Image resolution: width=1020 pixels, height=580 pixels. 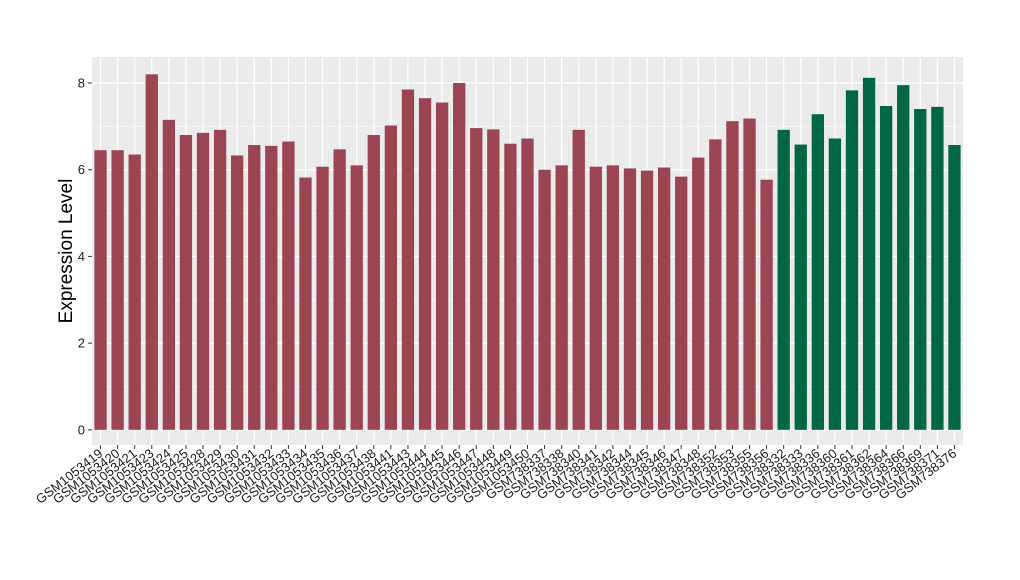 What do you see at coordinates (81, 83) in the screenshot?
I see `y-tick-label: 8` at bounding box center [81, 83].